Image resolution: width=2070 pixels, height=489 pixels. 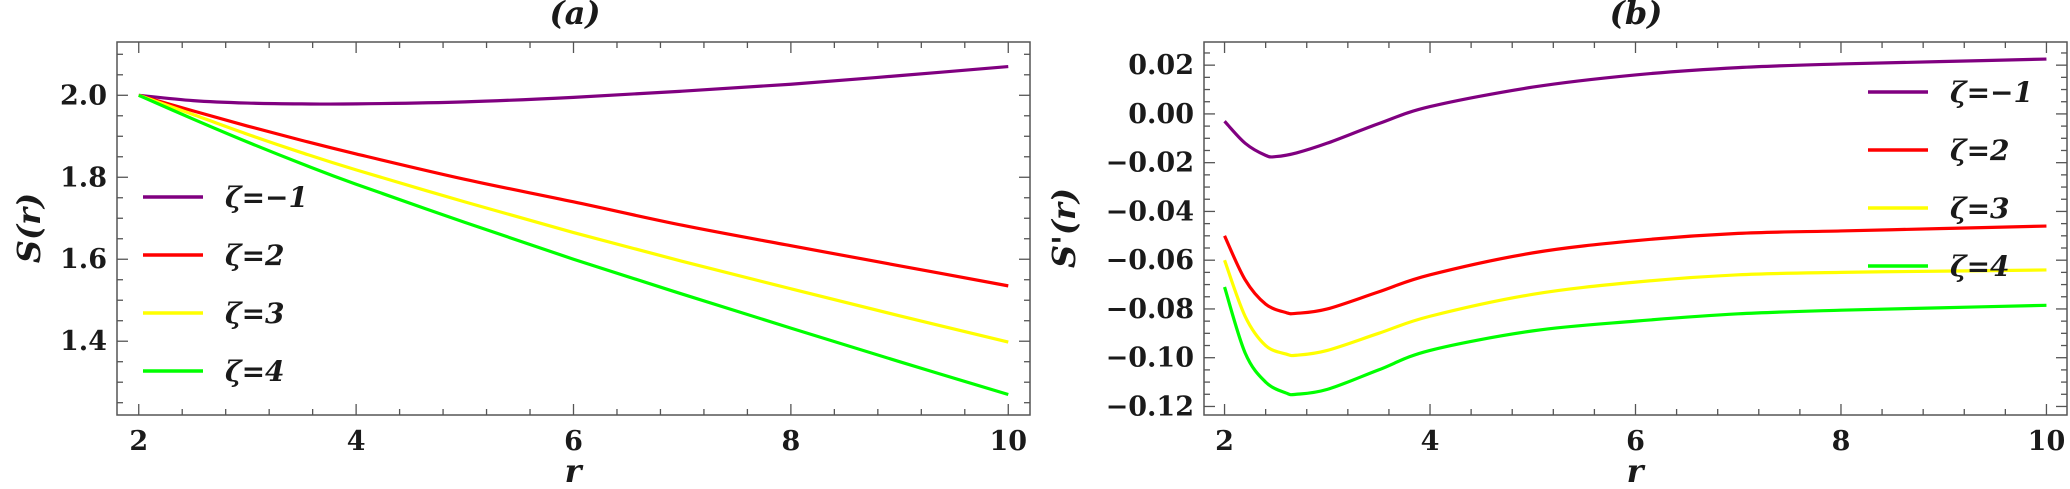 I want to click on panel-b-x-axis-label: r, so click(x=1636, y=470).